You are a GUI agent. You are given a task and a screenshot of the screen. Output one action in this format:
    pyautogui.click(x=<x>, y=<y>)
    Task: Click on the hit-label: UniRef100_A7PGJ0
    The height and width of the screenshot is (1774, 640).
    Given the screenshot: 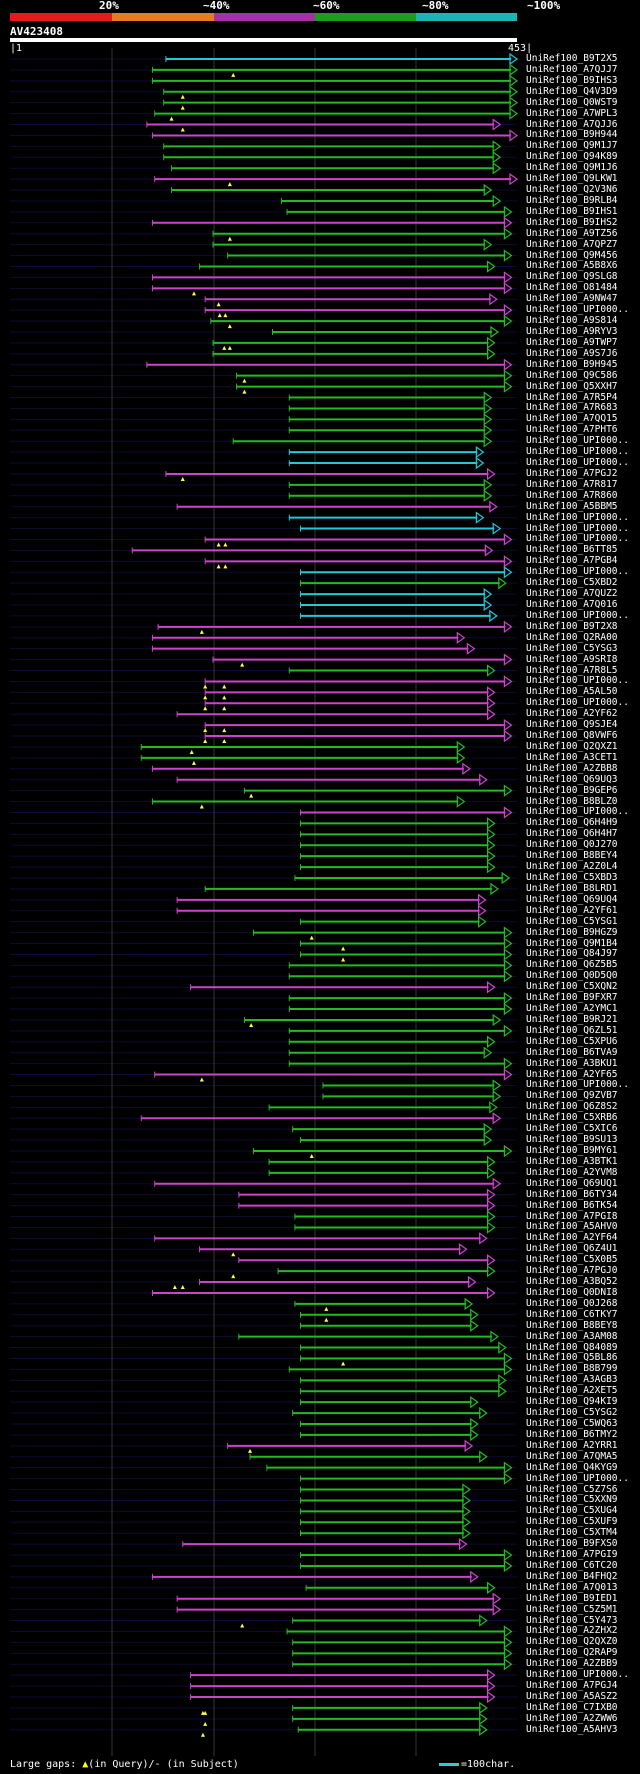 What is the action you would take?
    pyautogui.click(x=572, y=1271)
    